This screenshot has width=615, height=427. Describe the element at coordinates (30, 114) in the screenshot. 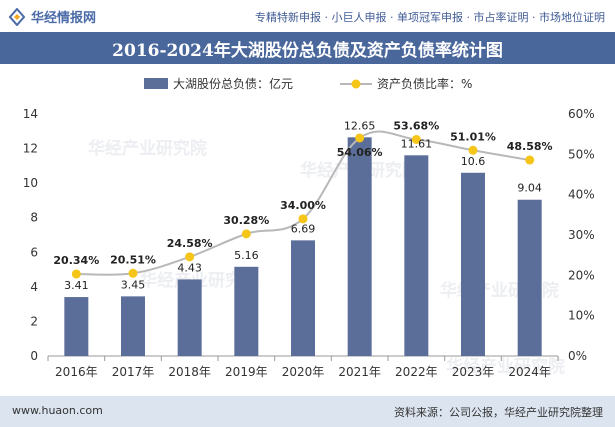

I see `y-left-tick-label: 14` at that location.